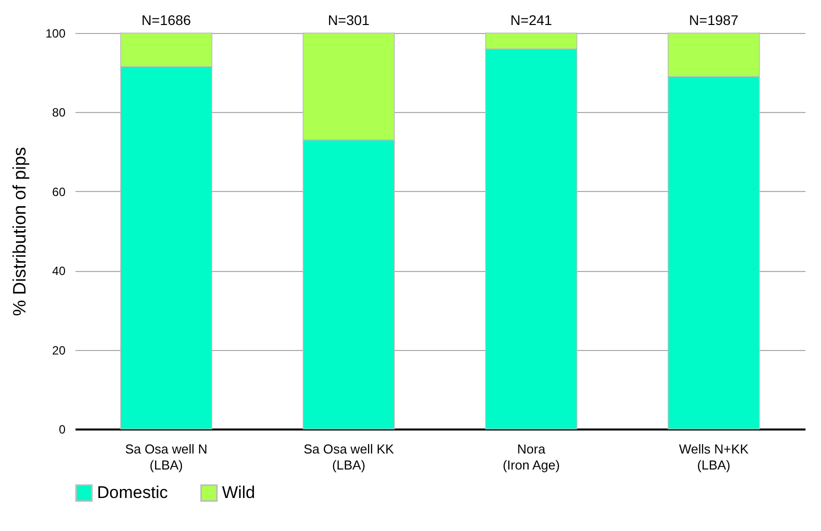  Describe the element at coordinates (714, 457) in the screenshot. I see `x-tick-label: Wells N+KK (LBA)` at that location.